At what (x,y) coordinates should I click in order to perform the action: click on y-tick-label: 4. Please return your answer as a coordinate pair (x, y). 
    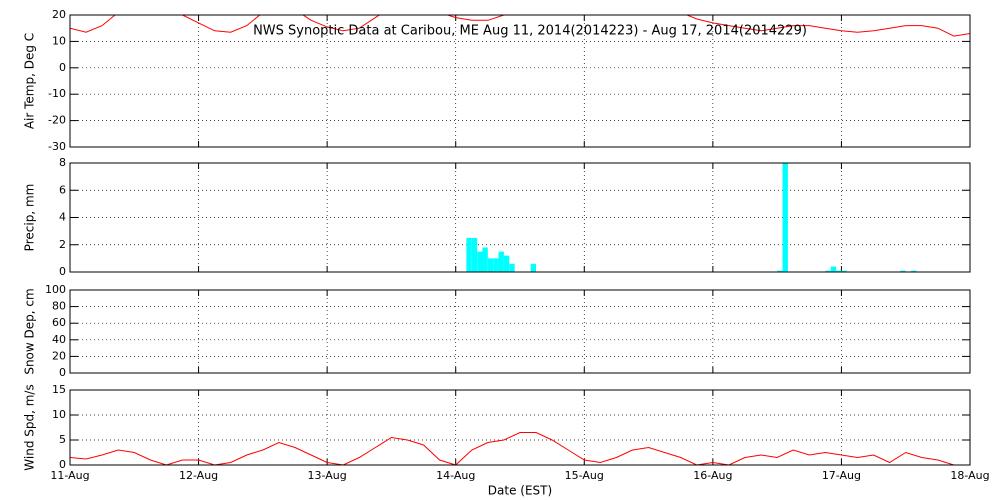
    Looking at the image, I should click on (62, 217).